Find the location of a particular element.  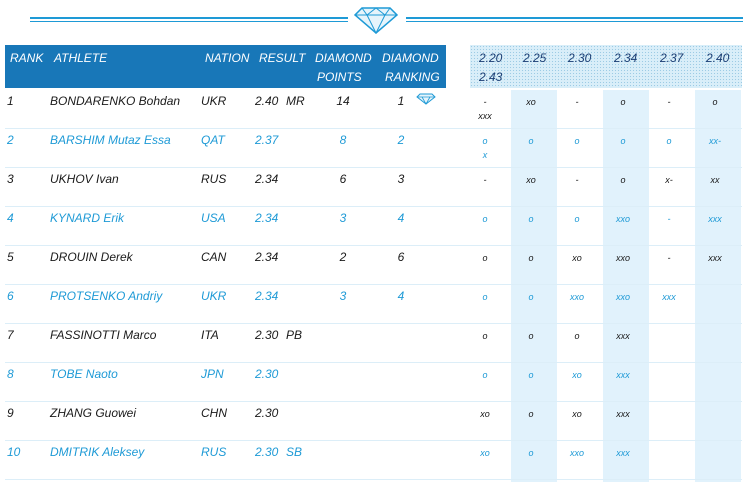

attempt-result: xx is located at coordinates (715, 180).